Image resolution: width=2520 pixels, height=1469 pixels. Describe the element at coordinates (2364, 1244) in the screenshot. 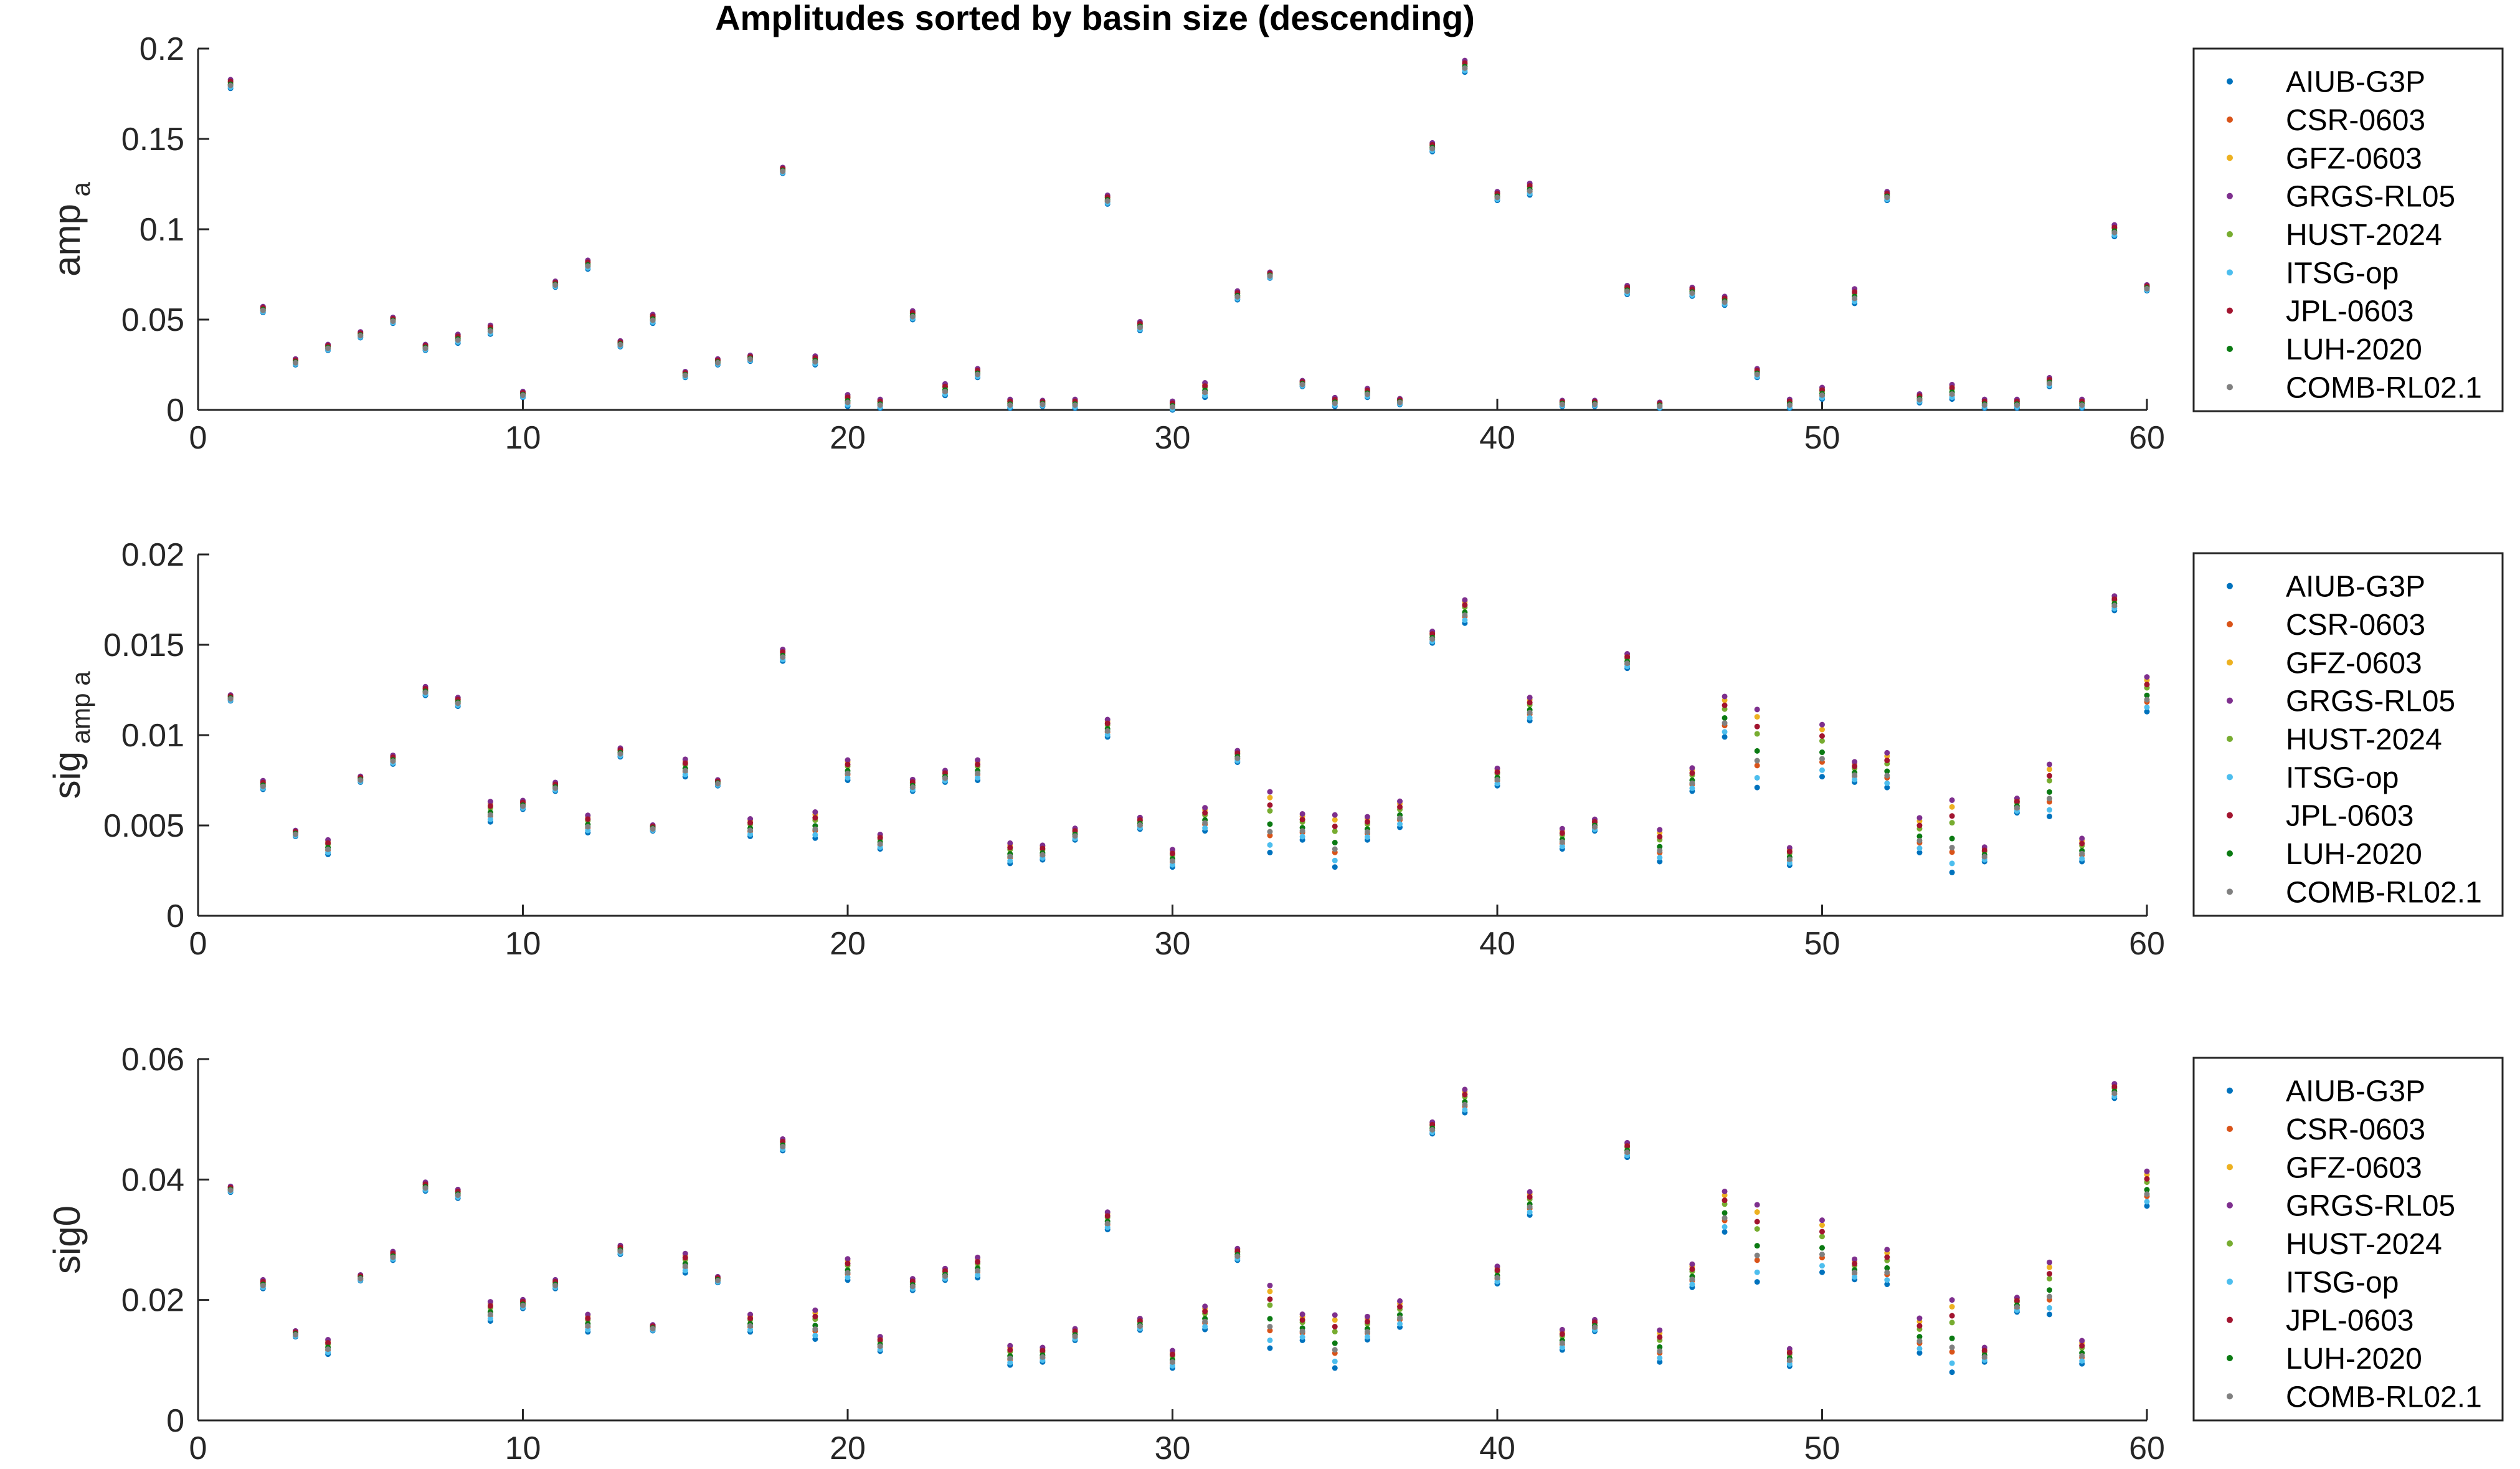

I see `legend-entry: HUST-2024` at that location.